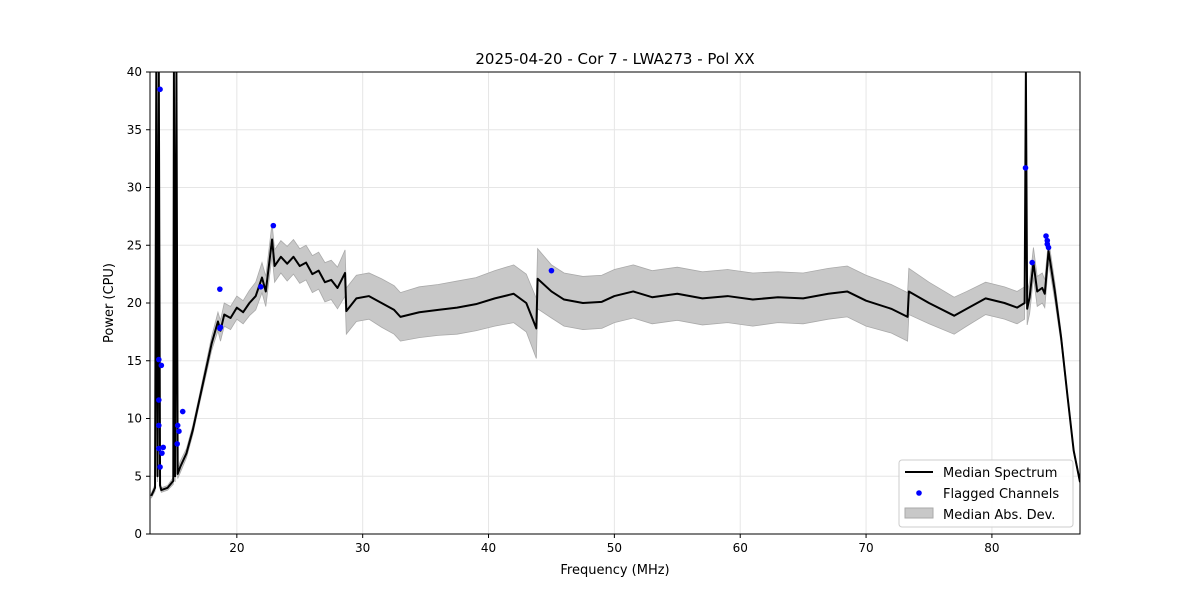 This screenshot has width=1200, height=600. Describe the element at coordinates (138, 534) in the screenshot. I see `y-tick-label: 0` at that location.